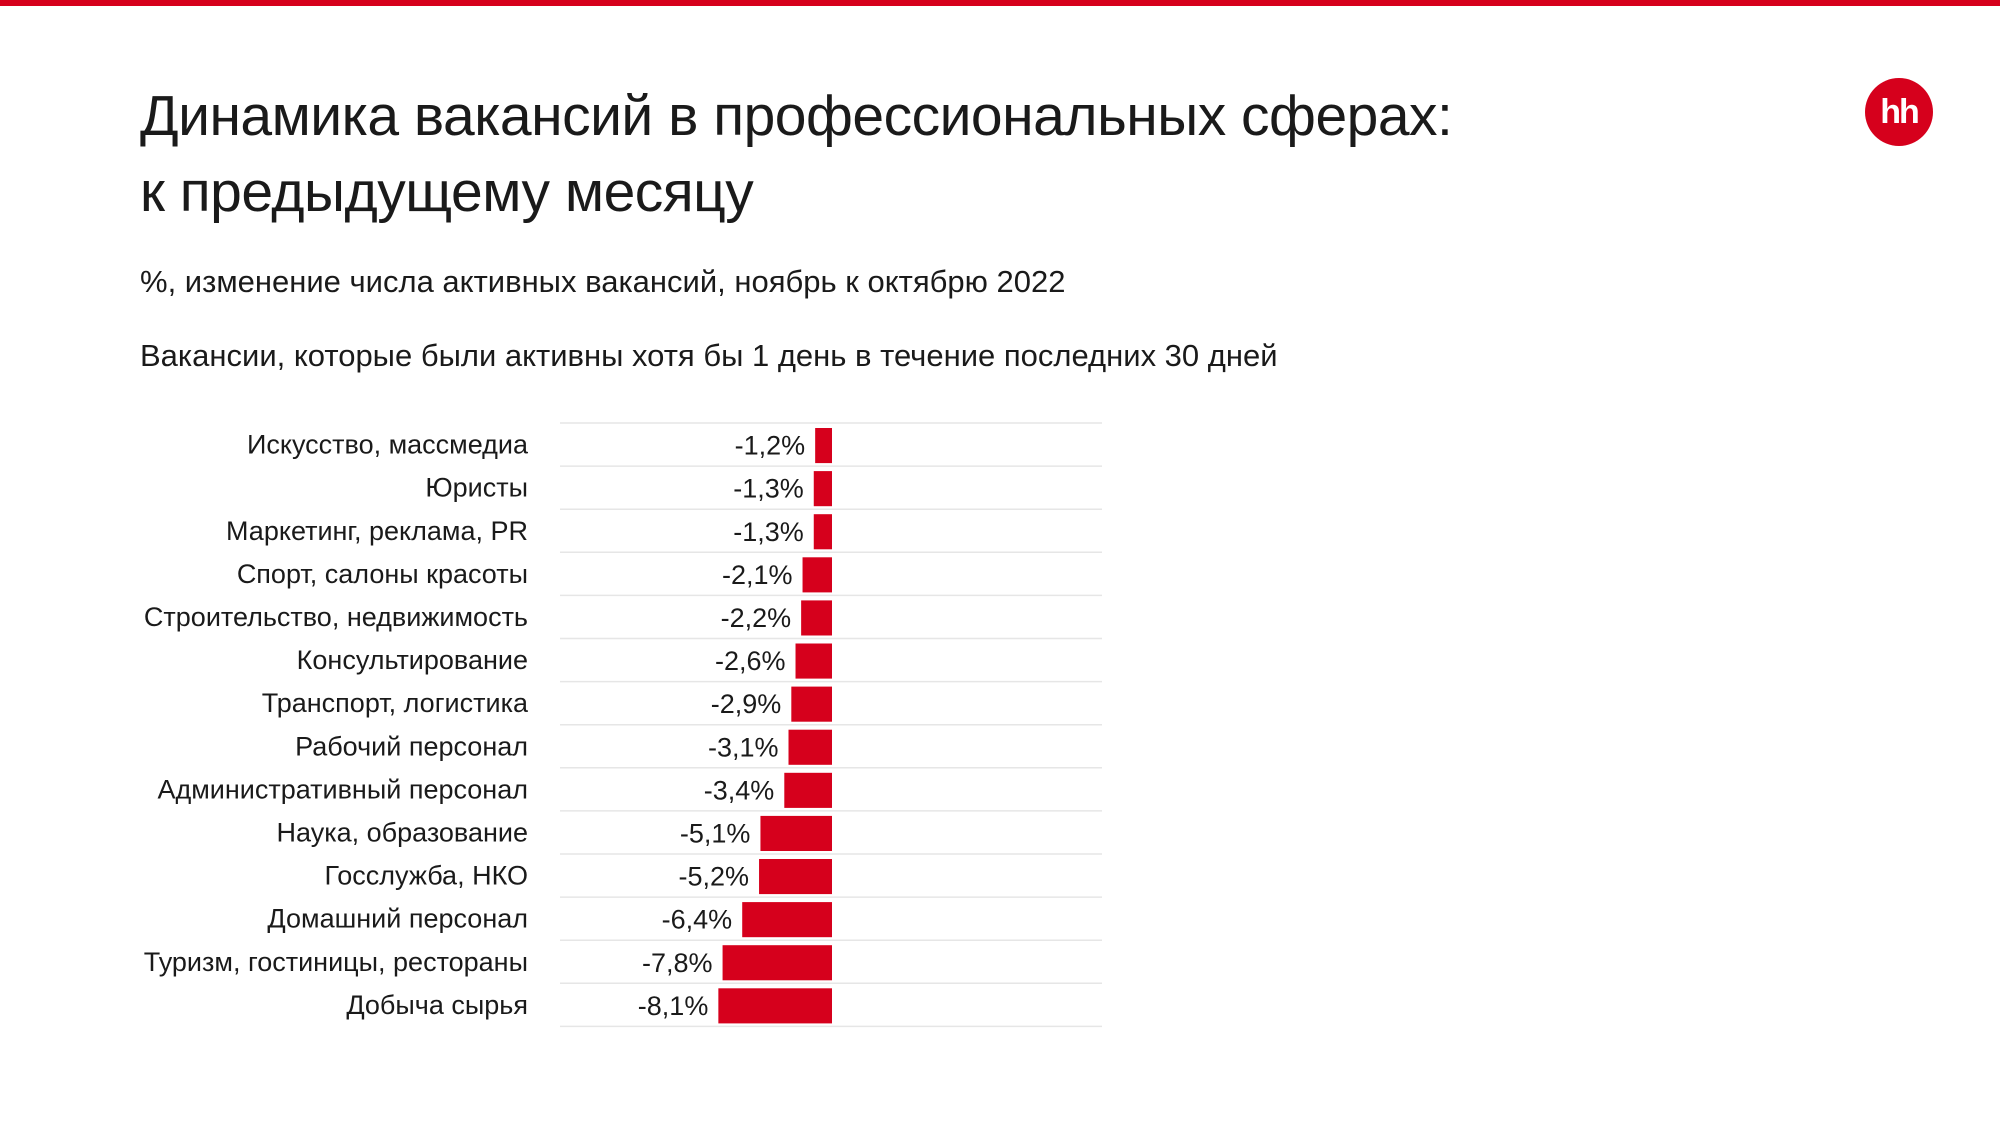 The width and height of the screenshot is (2000, 1125). What do you see at coordinates (697, 920) in the screenshot?
I see `value-label: -6,4%` at bounding box center [697, 920].